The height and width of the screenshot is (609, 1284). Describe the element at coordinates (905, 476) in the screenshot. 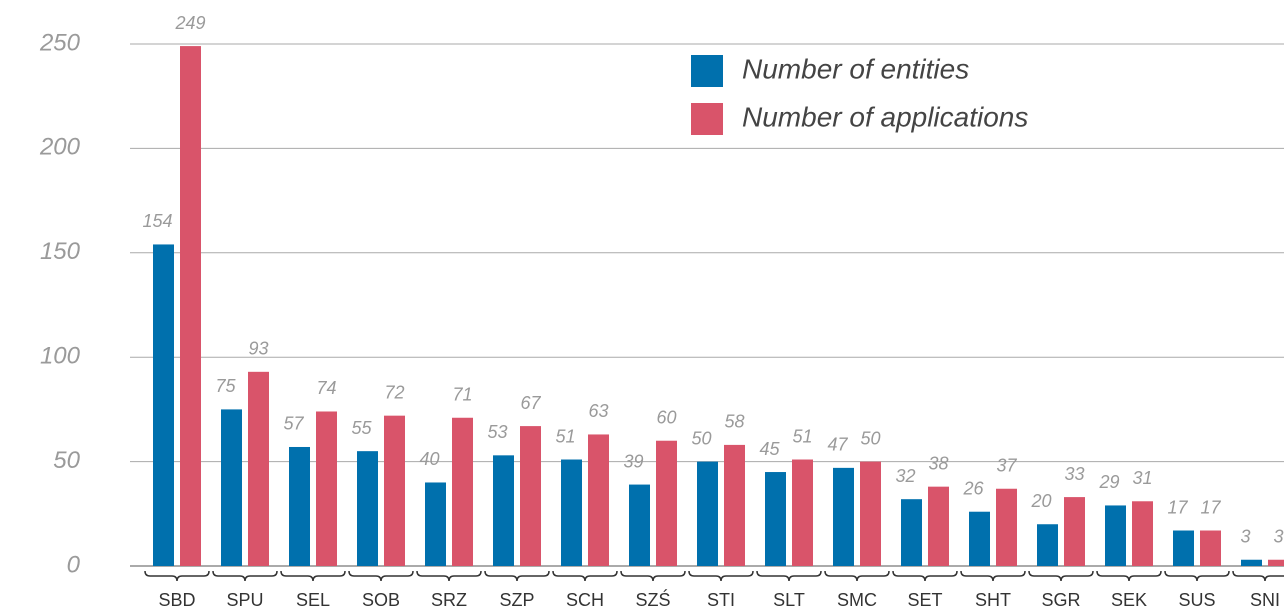

I see `data-label: 32` at that location.